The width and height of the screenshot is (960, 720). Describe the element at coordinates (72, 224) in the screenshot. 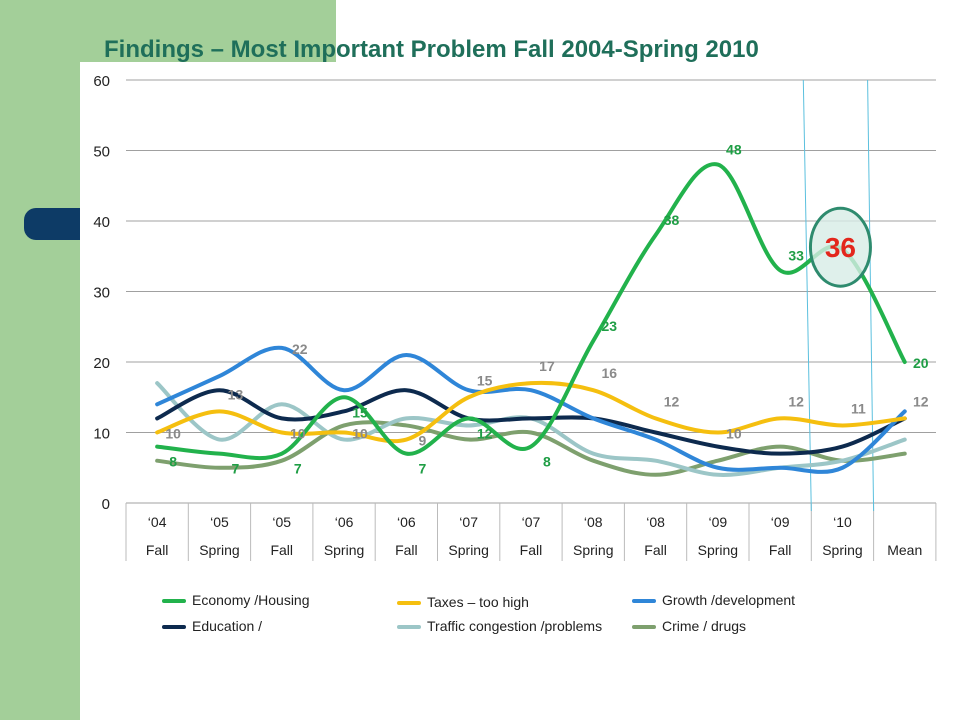

I see `decorative-tab-extension` at that location.